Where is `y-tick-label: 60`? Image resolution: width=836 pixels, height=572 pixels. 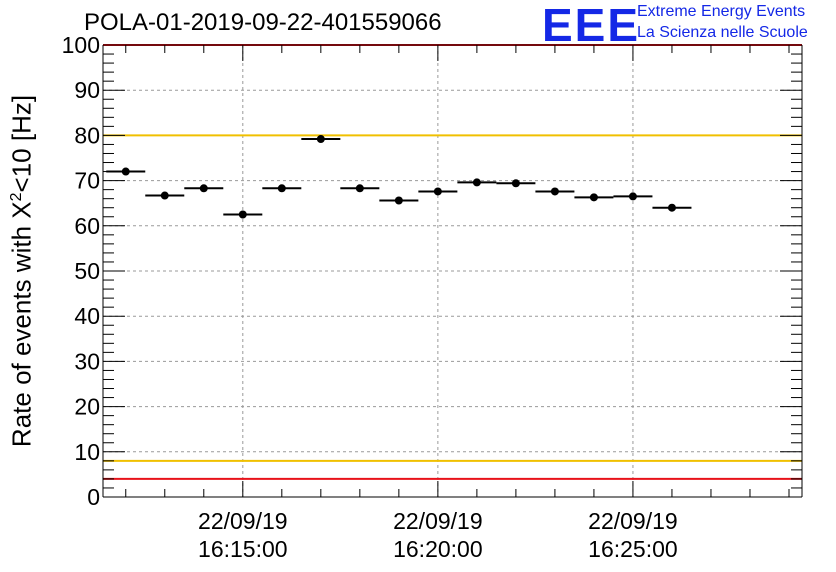 y-tick-label: 60 is located at coordinates (87, 226).